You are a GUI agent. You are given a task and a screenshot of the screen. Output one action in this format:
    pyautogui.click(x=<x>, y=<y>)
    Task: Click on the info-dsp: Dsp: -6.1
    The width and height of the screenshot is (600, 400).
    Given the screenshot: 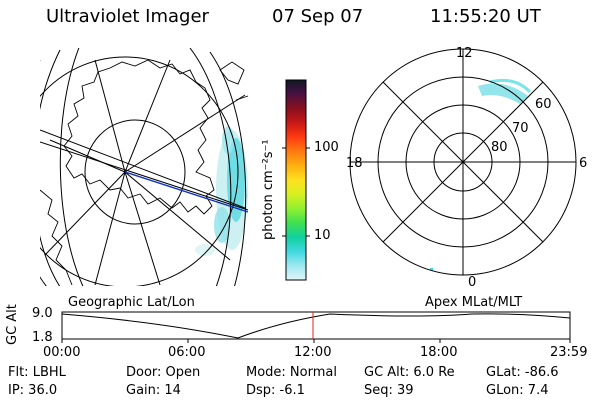 What is the action you would take?
    pyautogui.click(x=275, y=390)
    